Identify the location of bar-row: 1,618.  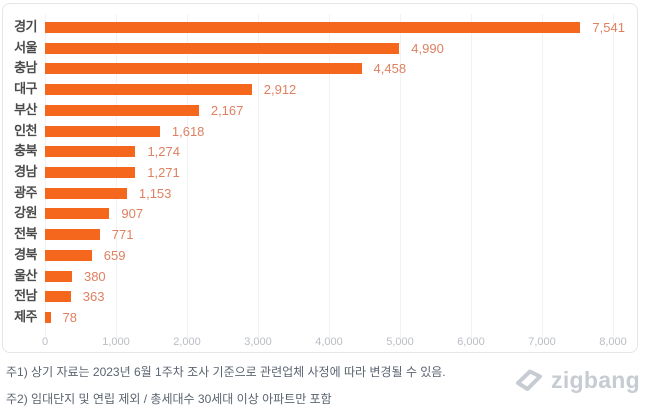
(124, 131).